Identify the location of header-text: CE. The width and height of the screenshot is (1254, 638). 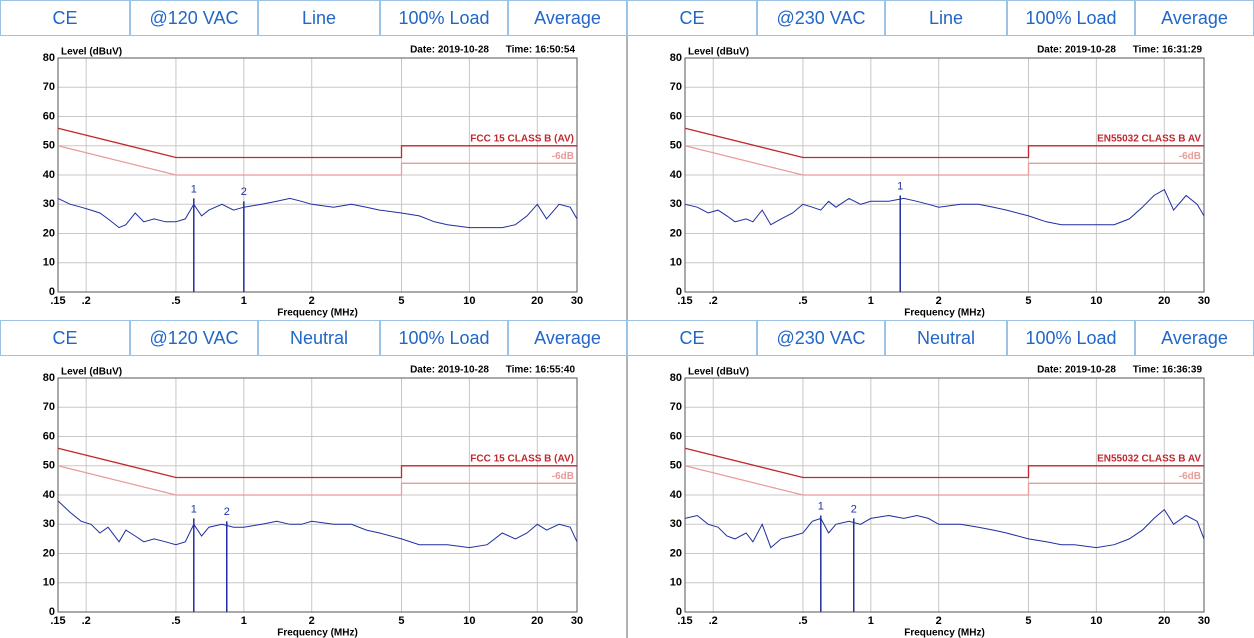
(64, 18).